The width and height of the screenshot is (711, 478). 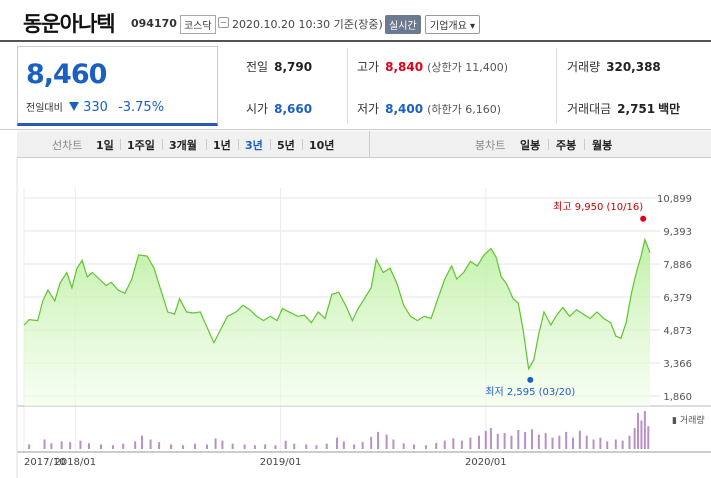 What do you see at coordinates (67, 145) in the screenshot?
I see `line-chart-label: 선차트` at bounding box center [67, 145].